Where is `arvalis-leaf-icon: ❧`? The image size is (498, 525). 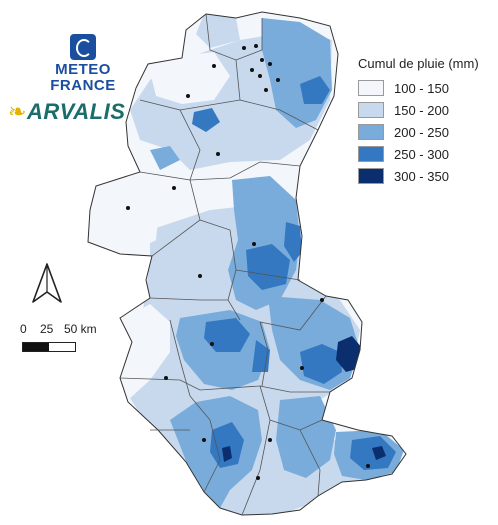 arvalis-leaf-icon: ❧ is located at coordinates (17, 111).